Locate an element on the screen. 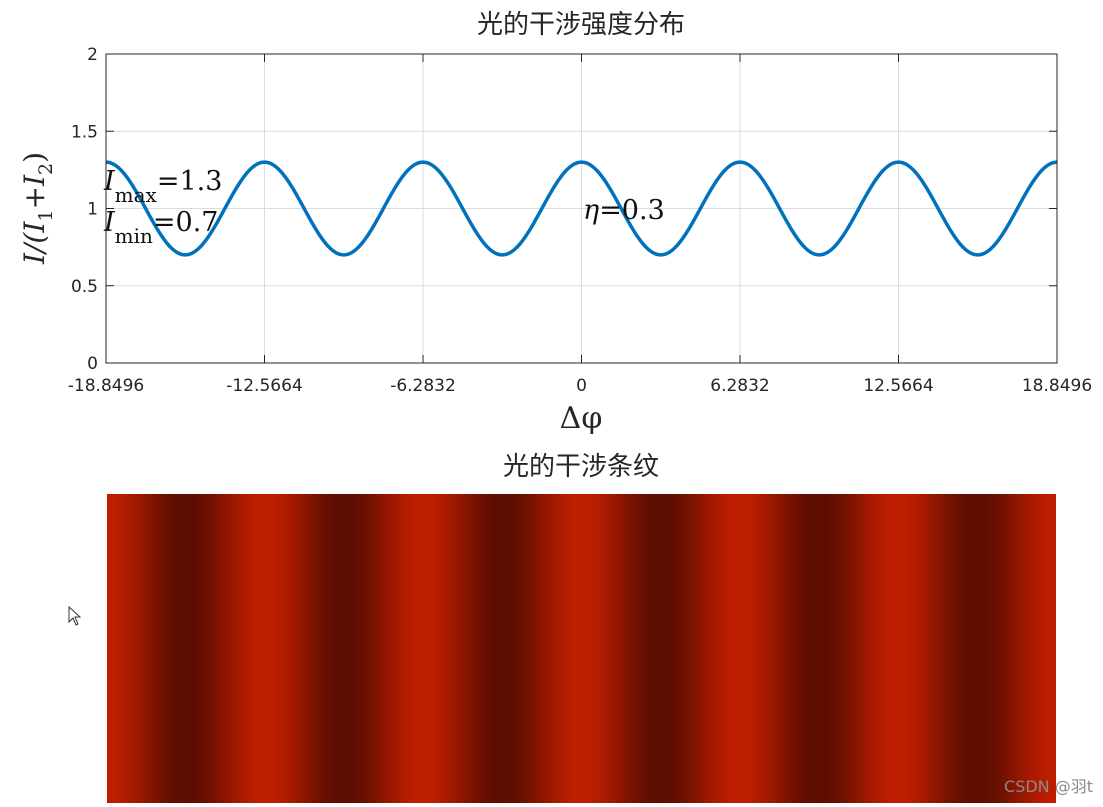  y-axis-label: I/(I1+I2) is located at coordinates (37, 208).